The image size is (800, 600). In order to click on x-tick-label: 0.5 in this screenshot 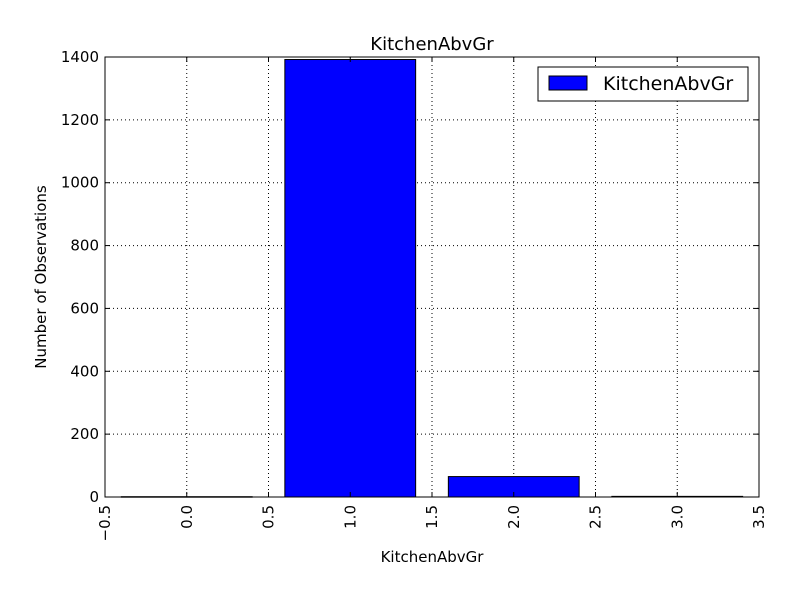, I will do `click(269, 517)`.